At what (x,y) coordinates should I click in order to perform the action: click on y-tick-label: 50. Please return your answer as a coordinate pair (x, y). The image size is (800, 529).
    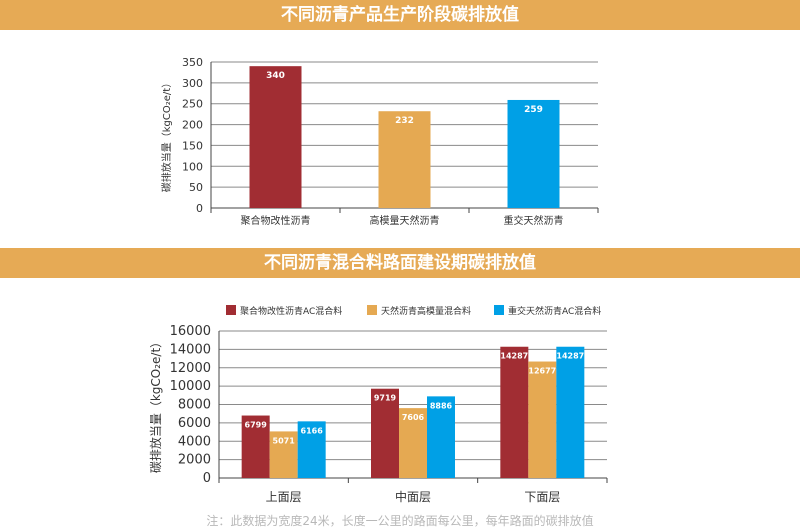
    Looking at the image, I should click on (196, 187).